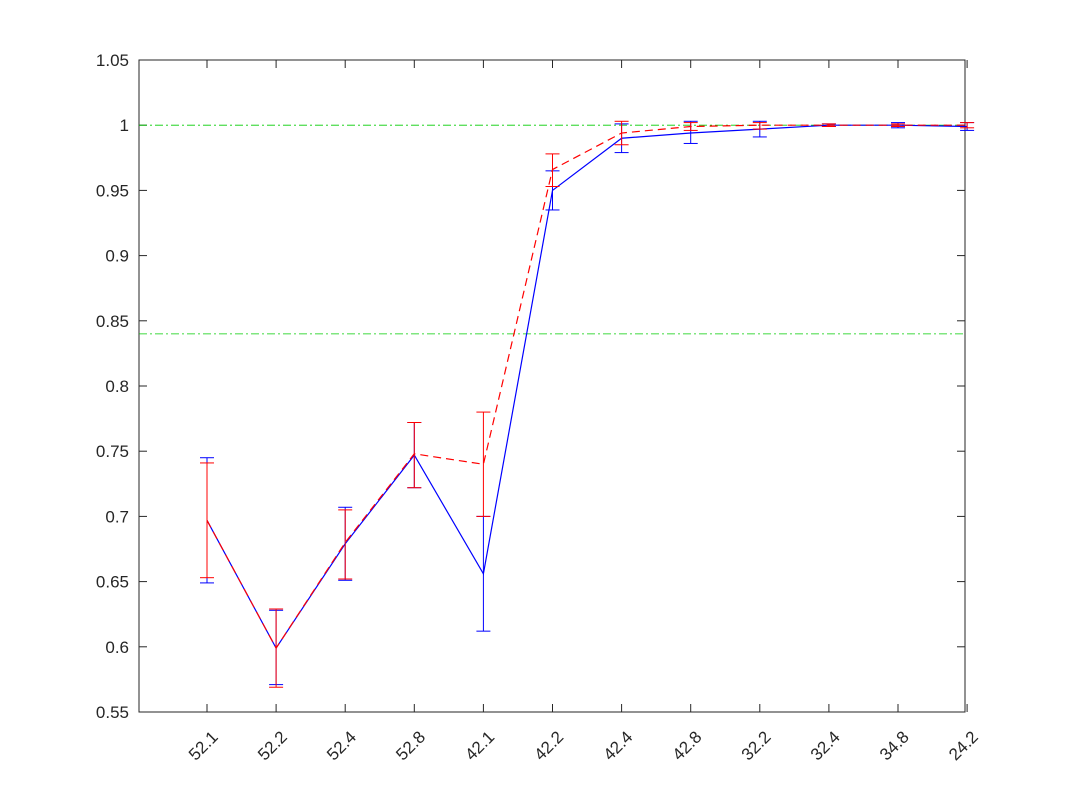 This screenshot has height=800, width=1067. Describe the element at coordinates (618, 745) in the screenshot. I see `x-tick-label: 42.4` at that location.